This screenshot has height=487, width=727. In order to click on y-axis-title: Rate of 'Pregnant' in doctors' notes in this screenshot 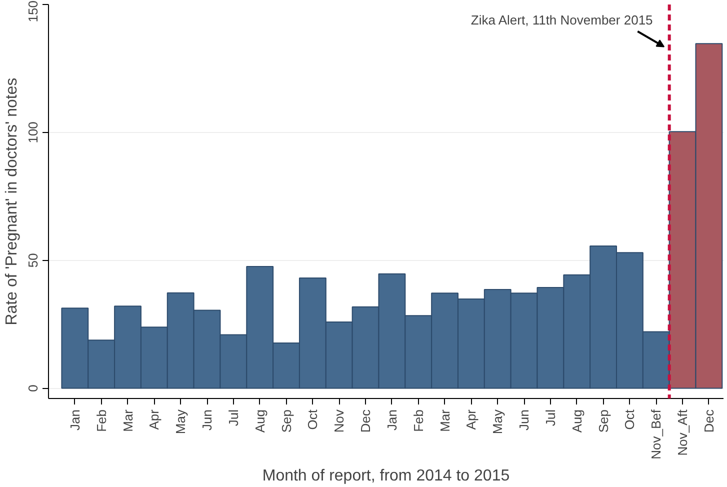, I will do `click(12, 202)`.